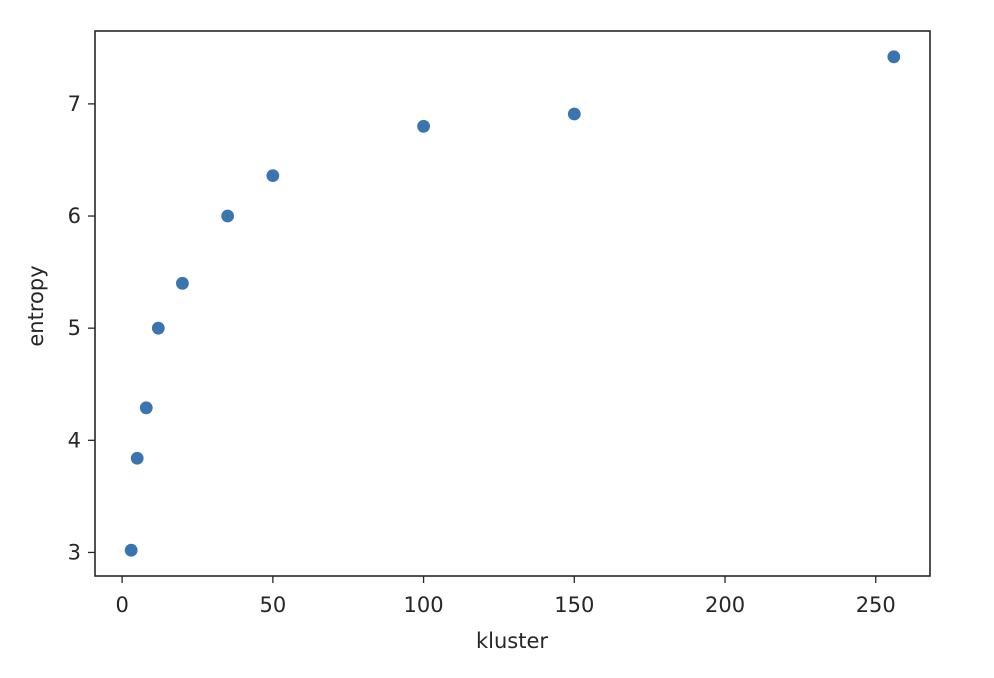  Describe the element at coordinates (272, 605) in the screenshot. I see `x-tick-label: 50` at that location.